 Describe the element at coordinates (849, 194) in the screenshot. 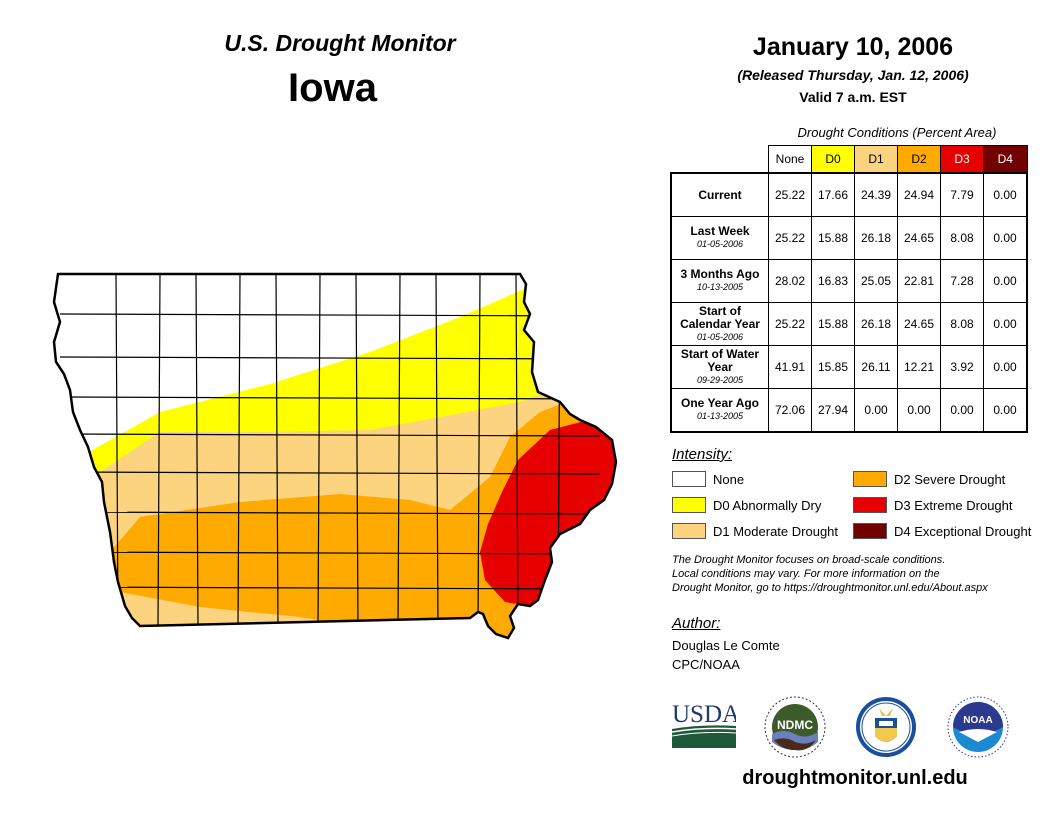

I see `table-row: Current 25.22 17.66 24.39 24.94 7.79 0.00` at that location.